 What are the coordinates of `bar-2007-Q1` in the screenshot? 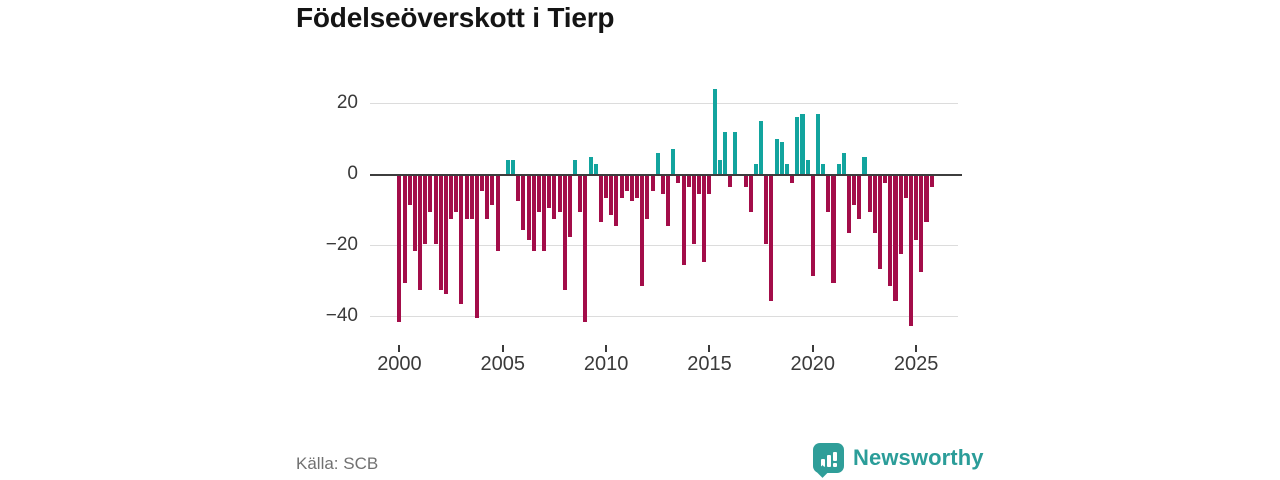 It's located at (544, 213).